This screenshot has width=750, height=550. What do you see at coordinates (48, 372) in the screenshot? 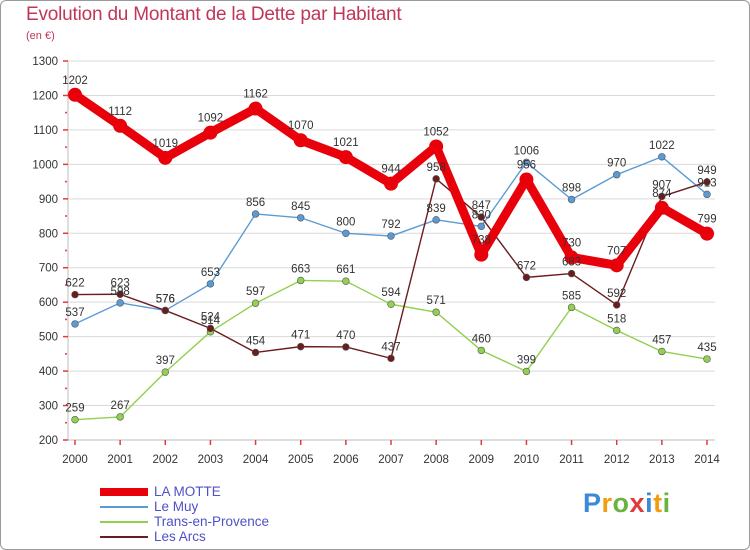
I see `y-tick-label: 400` at bounding box center [48, 372].